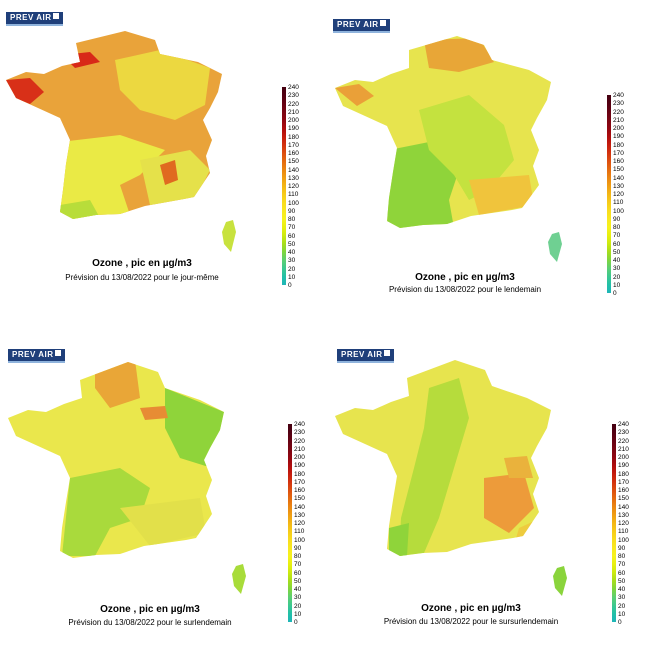 The image size is (658, 656). I want to click on legend-tick-label: 150, so click(623, 499).